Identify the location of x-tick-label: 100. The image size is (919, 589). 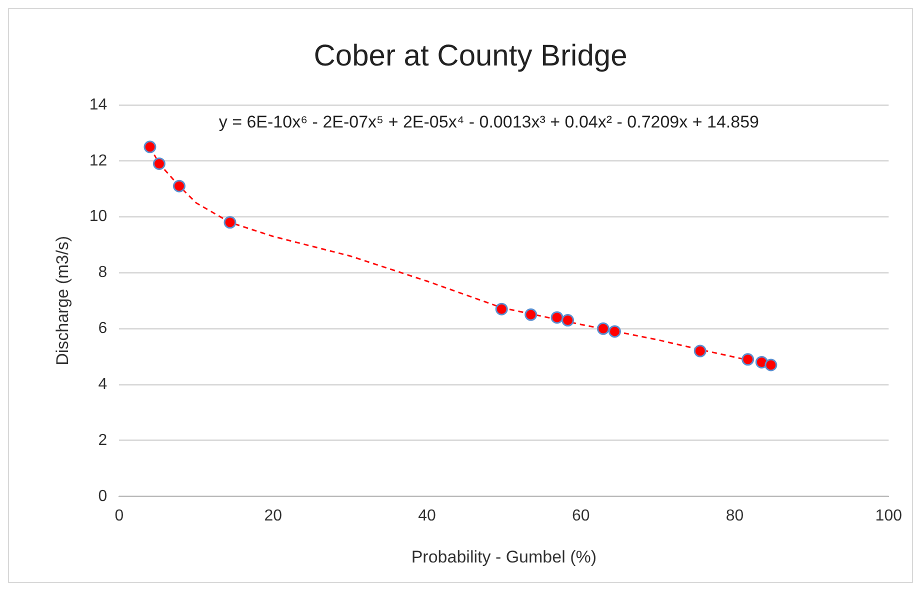
(888, 515).